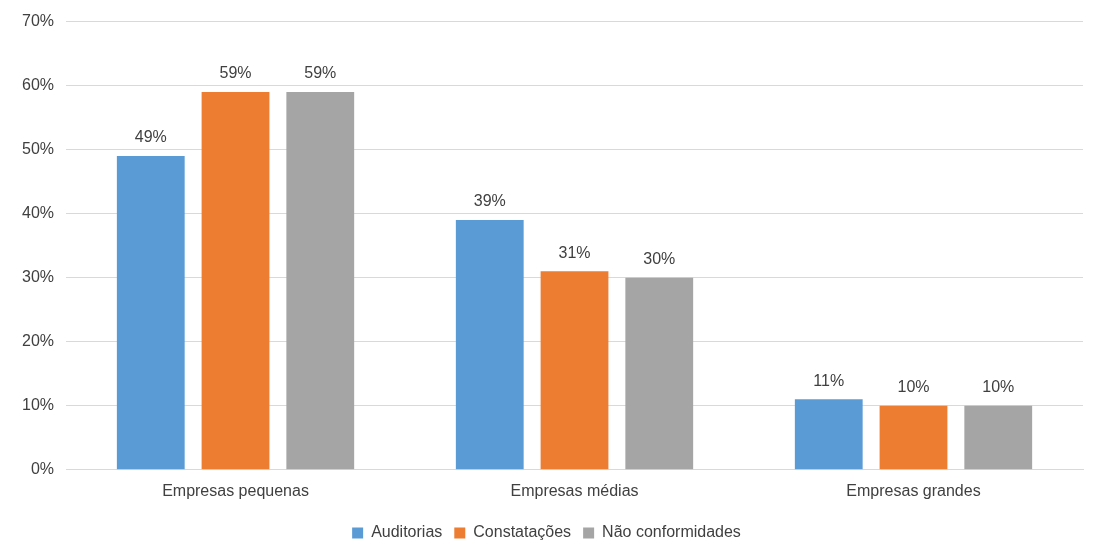 This screenshot has width=1093, height=556. What do you see at coordinates (38, 405) in the screenshot?
I see `y-tick-label: 10%` at bounding box center [38, 405].